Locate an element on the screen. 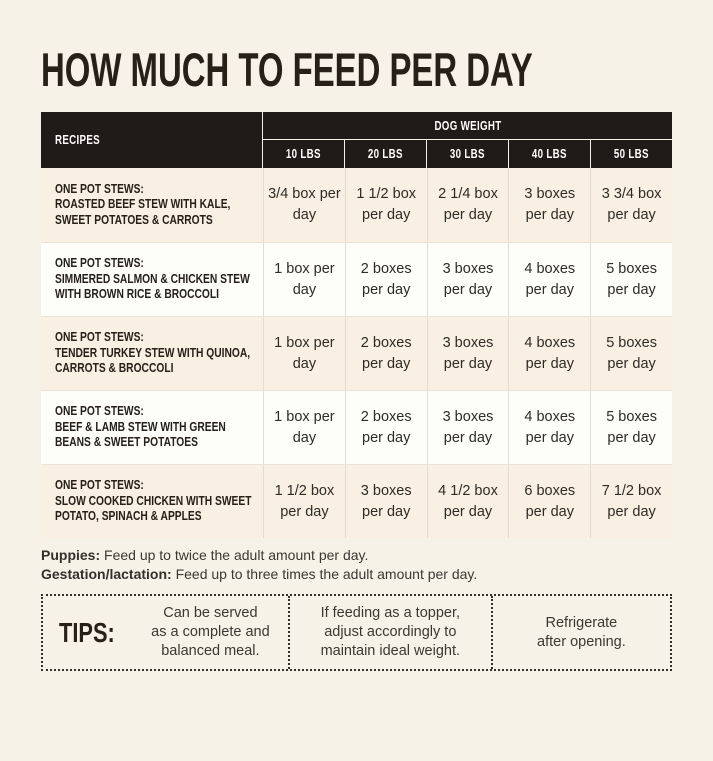 The image size is (713, 761). weight-column-header: 20 LBS is located at coordinates (385, 154).